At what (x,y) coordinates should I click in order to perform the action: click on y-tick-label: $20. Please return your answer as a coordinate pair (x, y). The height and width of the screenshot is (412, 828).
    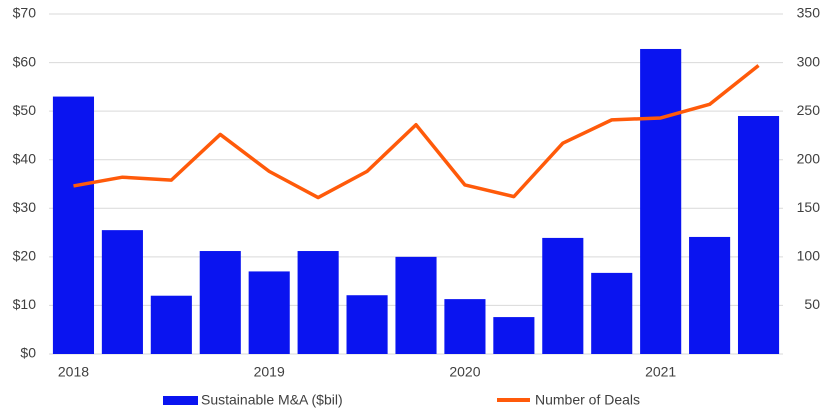
    Looking at the image, I should click on (25, 256).